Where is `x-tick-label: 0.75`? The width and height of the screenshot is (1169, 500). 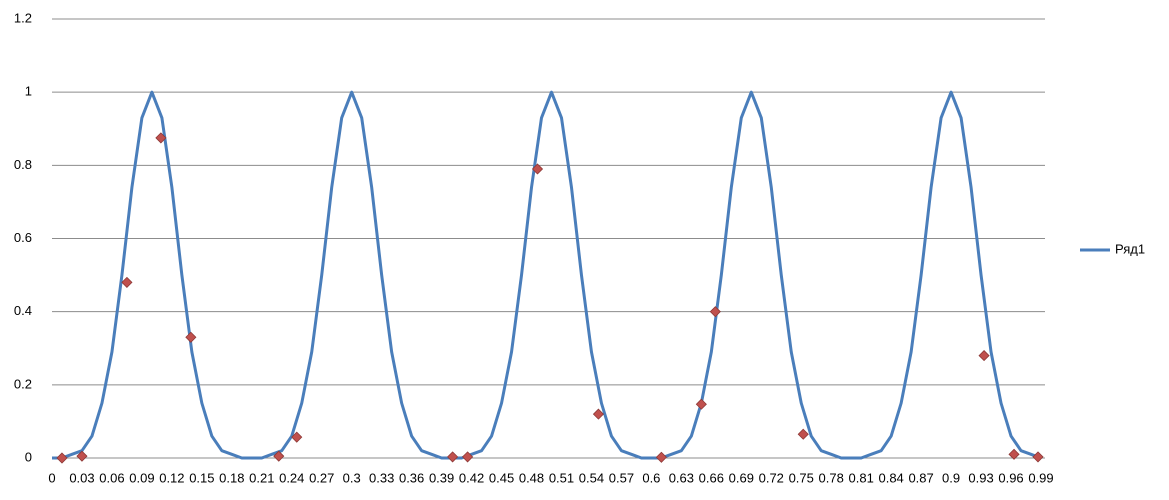 x-tick-label: 0.75 is located at coordinates (801, 477).